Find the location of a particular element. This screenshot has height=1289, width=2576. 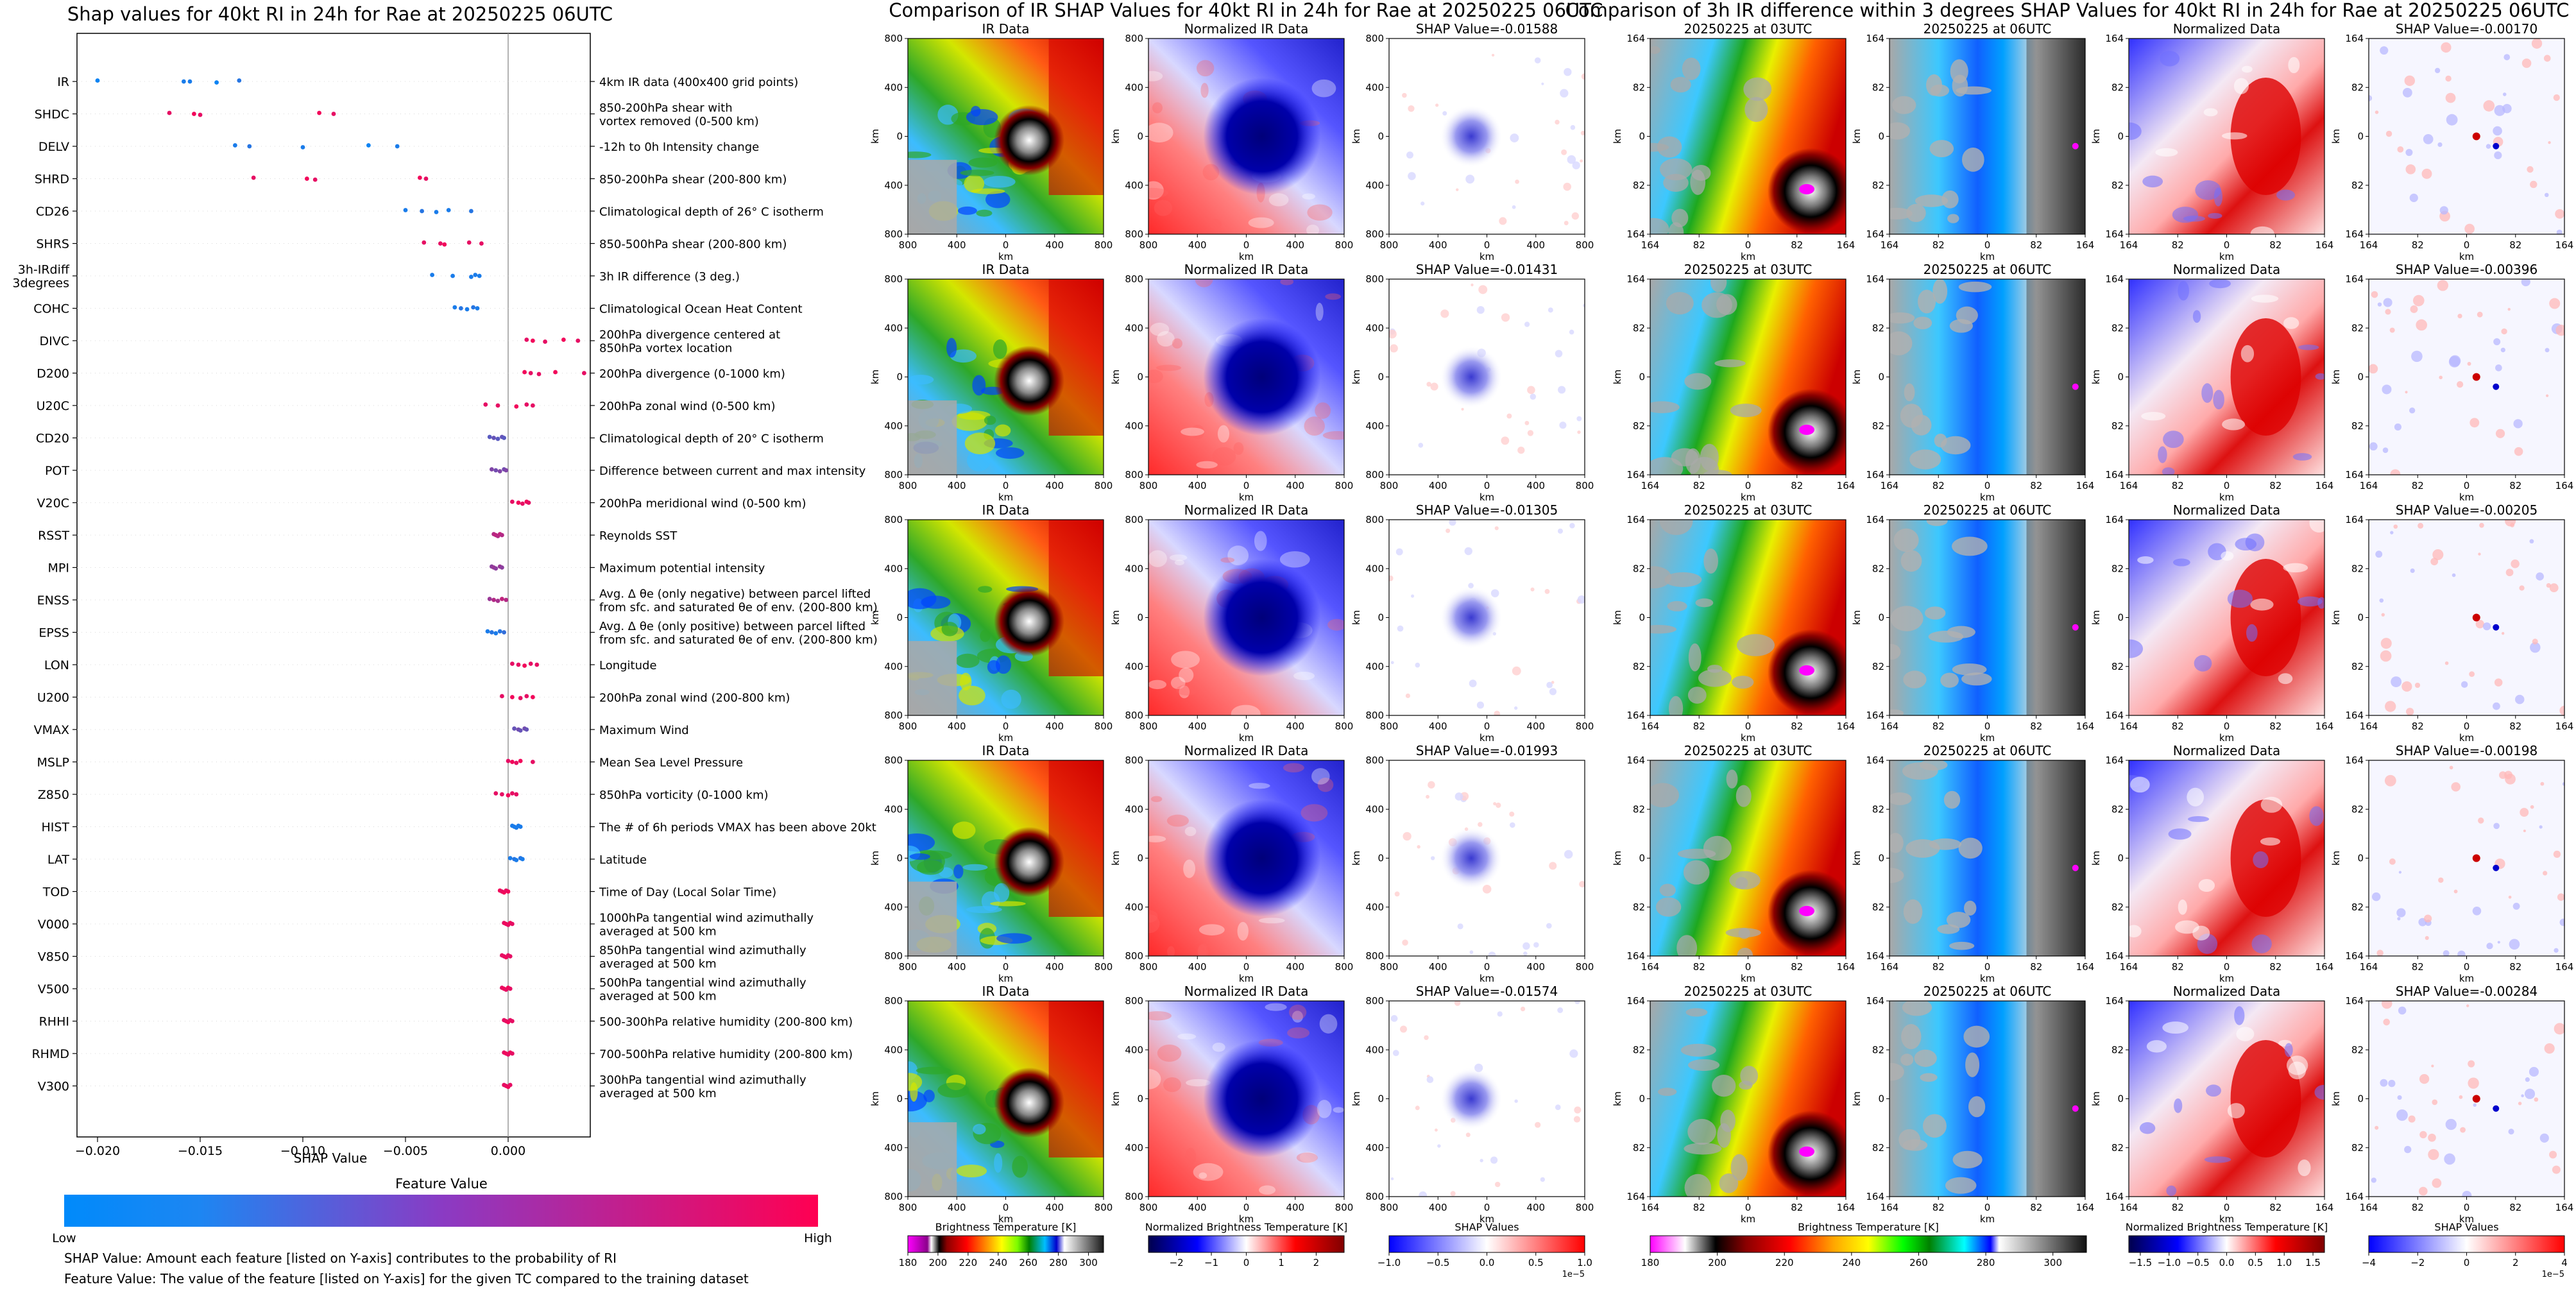

feature-name: SHRD is located at coordinates (52, 180).